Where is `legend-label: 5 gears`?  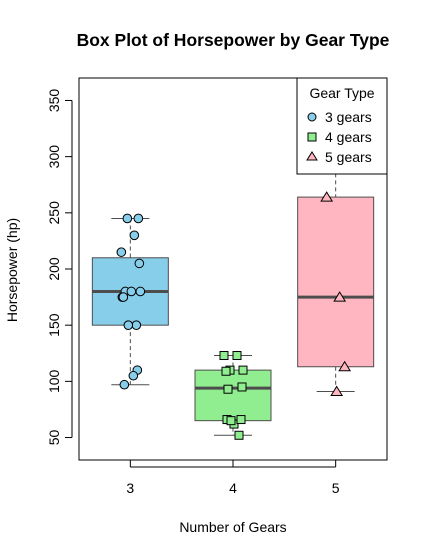
legend-label: 5 gears is located at coordinates (348, 157).